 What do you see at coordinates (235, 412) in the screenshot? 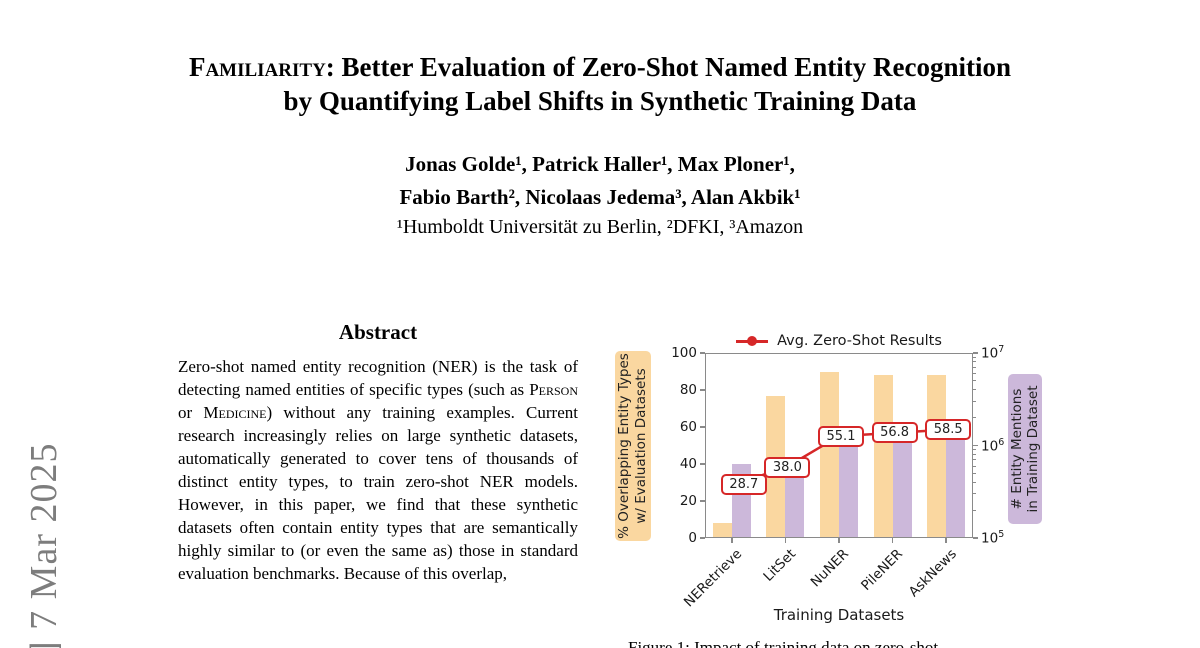
I see `abstract-smallcaps-medicine: Medicine` at bounding box center [235, 412].